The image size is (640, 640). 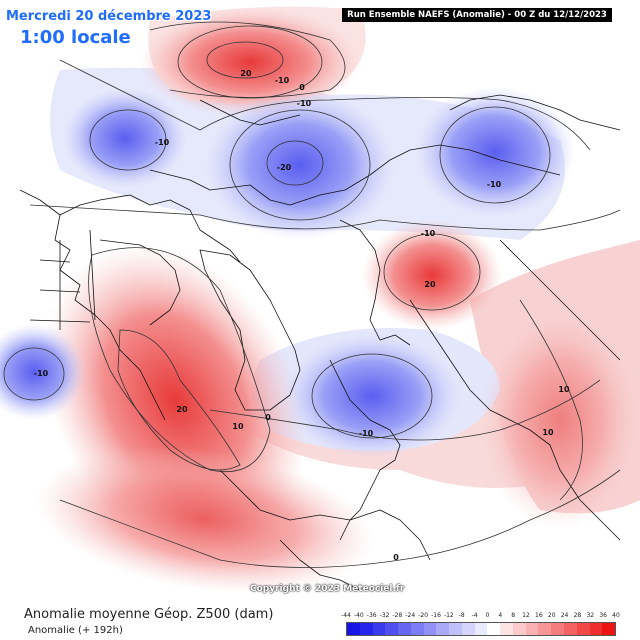 I want to click on positive-anomaly-west-arc, so click(x=205, y=520).